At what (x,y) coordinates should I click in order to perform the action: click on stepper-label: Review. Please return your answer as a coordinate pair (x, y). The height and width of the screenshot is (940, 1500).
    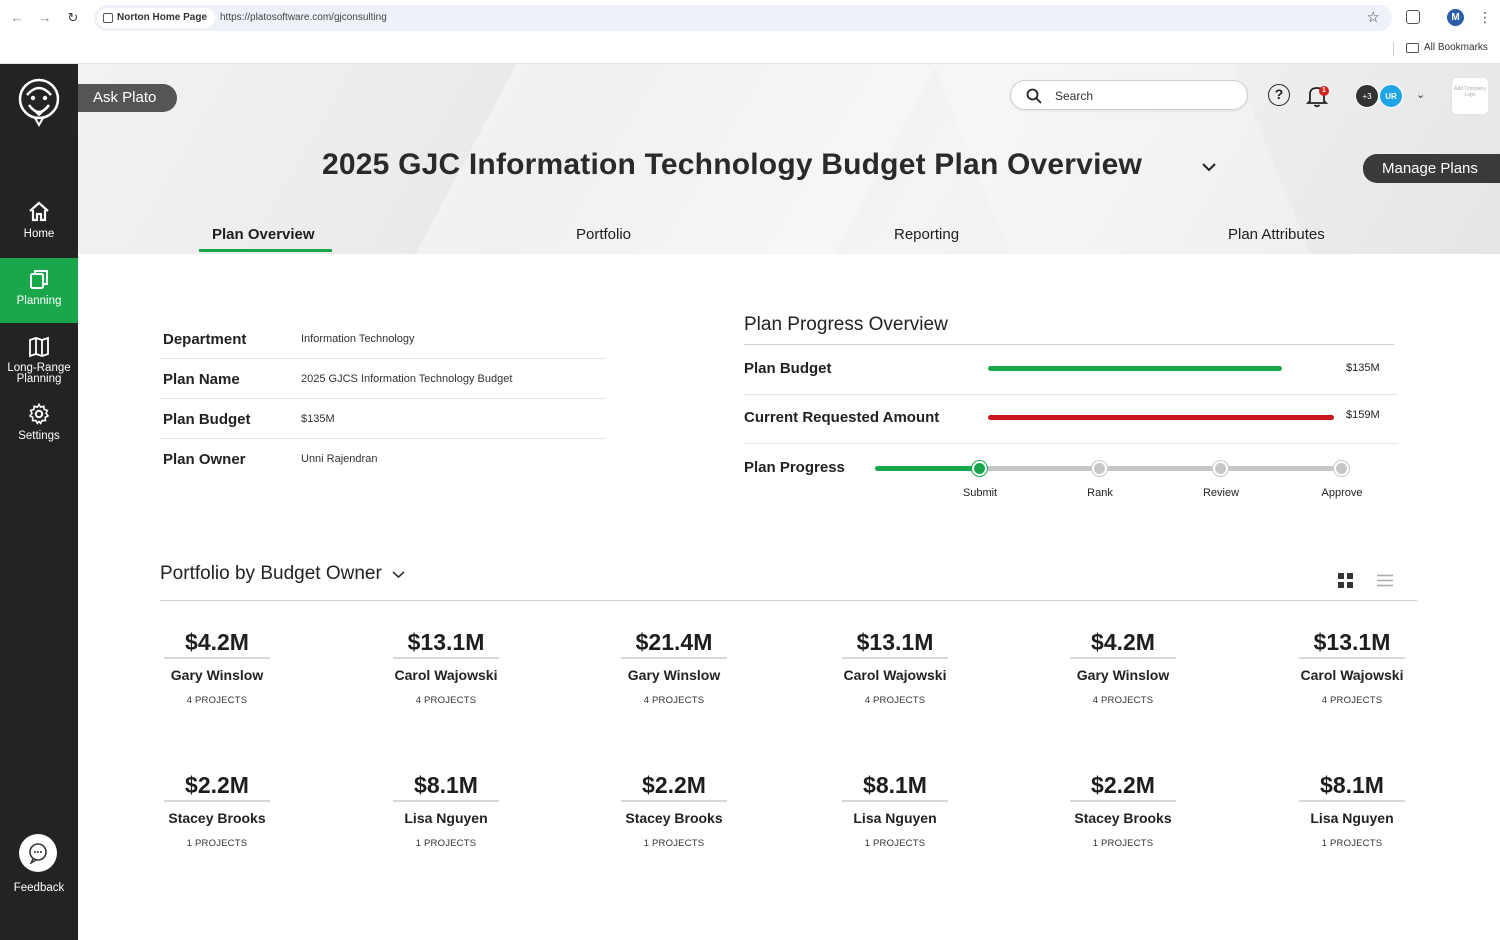
    Looking at the image, I should click on (1221, 493).